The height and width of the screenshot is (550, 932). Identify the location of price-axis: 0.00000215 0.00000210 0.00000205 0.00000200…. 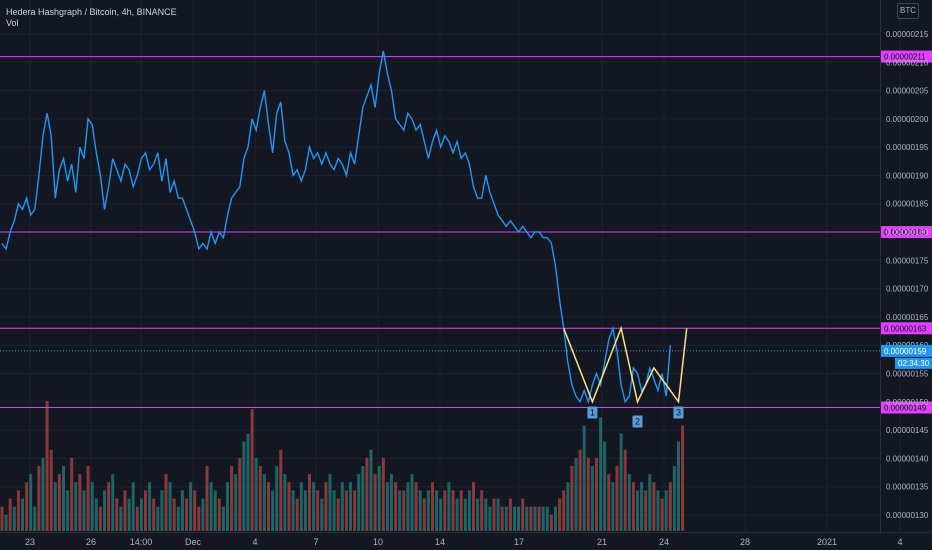
(906, 275).